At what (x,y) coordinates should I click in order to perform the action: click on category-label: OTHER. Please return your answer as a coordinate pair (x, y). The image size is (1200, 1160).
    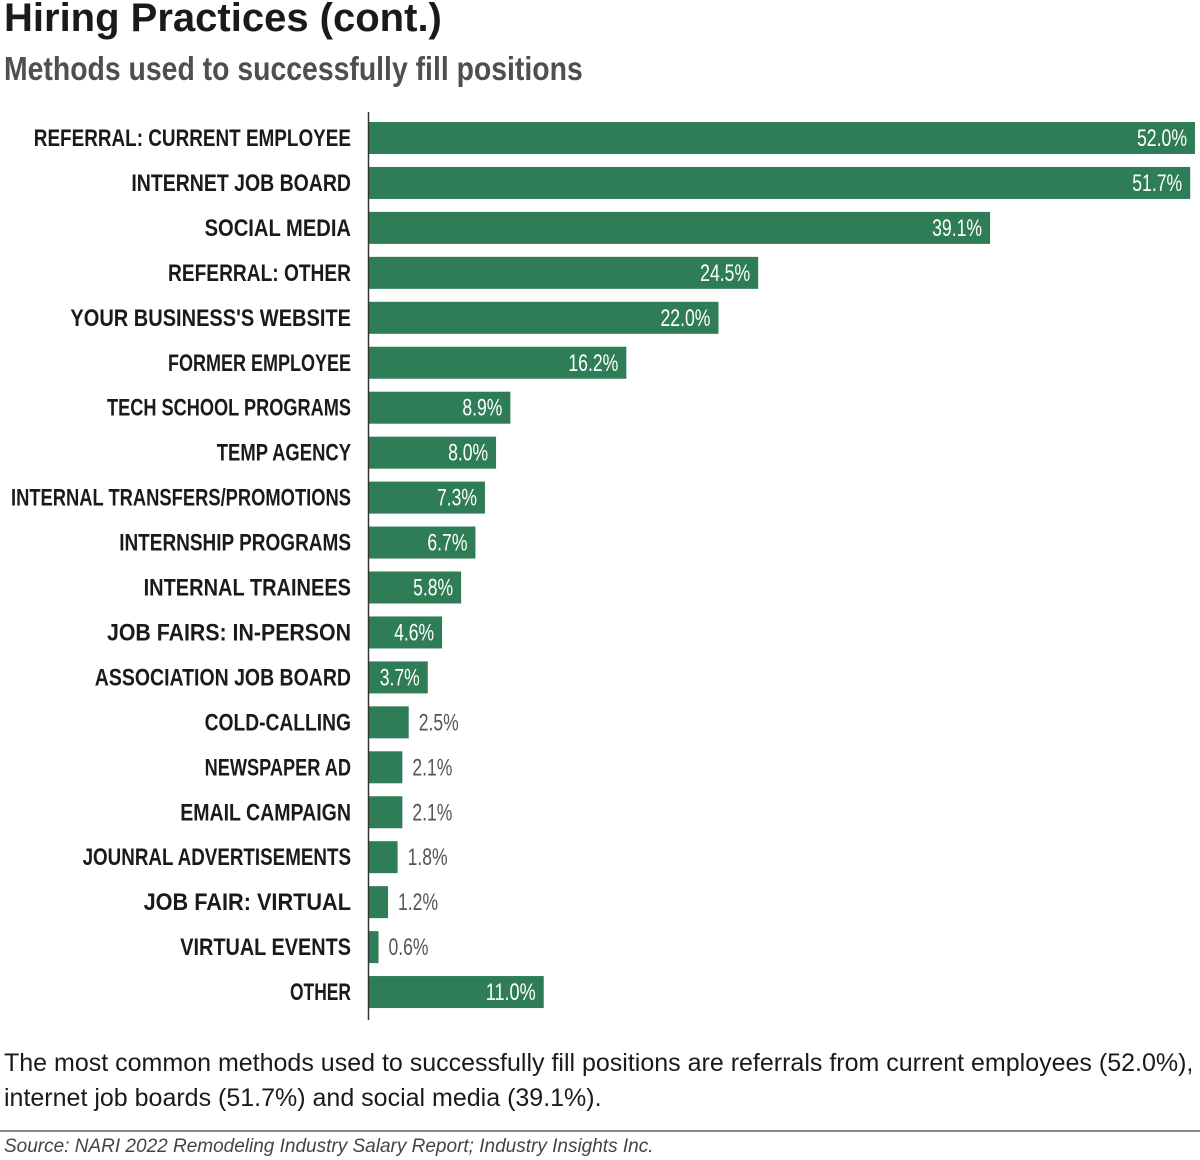
    Looking at the image, I should click on (320, 992).